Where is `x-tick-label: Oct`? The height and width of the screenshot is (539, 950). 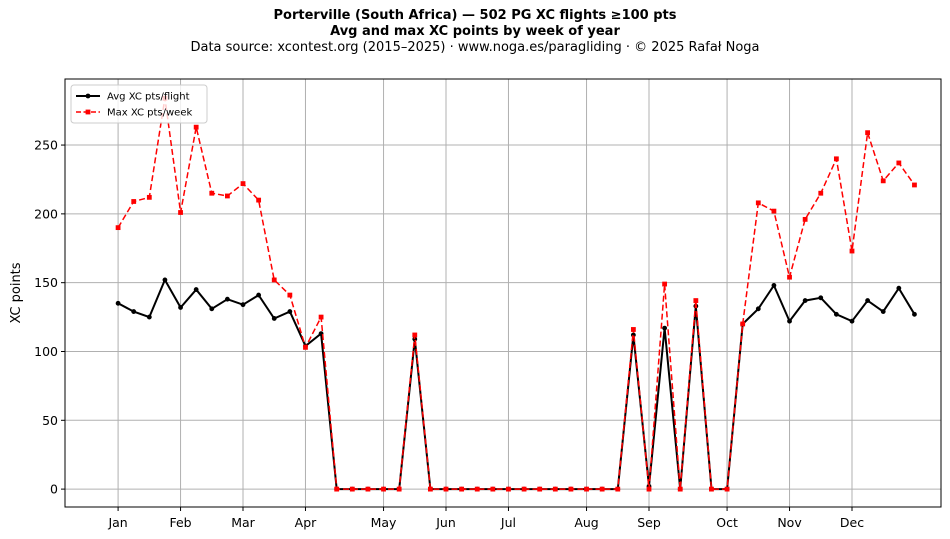 x-tick-label: Oct is located at coordinates (727, 522).